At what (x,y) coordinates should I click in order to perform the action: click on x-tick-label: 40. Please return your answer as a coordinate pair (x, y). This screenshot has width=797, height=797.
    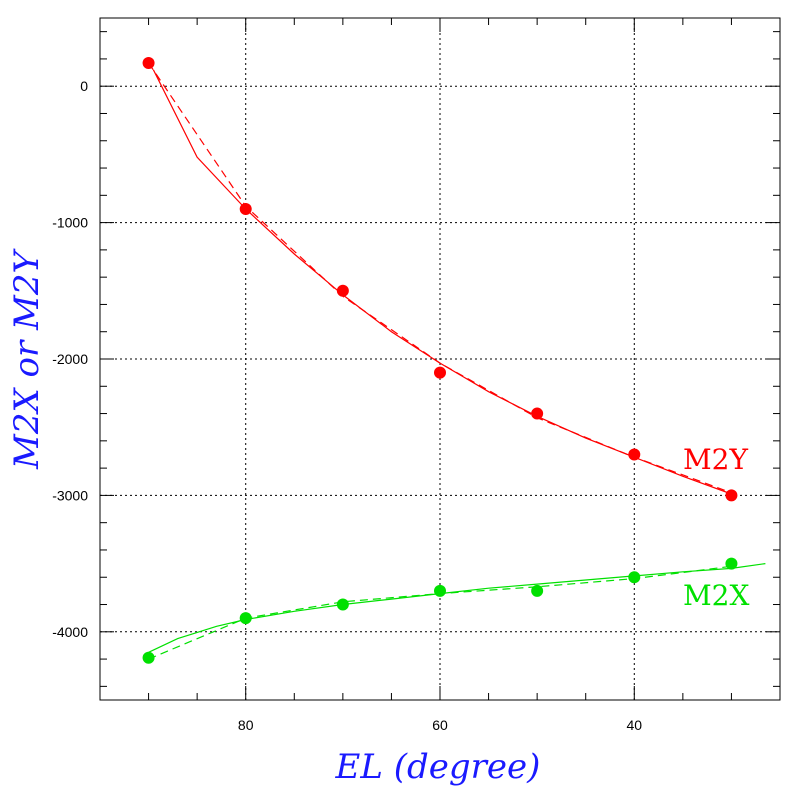
    Looking at the image, I should click on (634, 725).